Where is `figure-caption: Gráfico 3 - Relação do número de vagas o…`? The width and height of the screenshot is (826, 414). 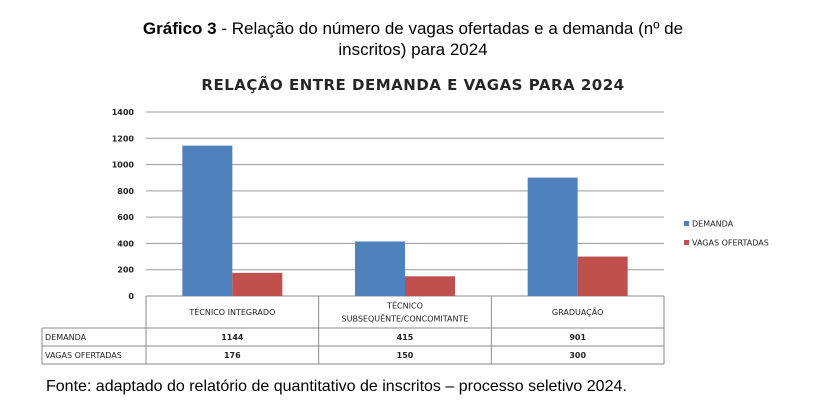
figure-caption: Gráfico 3 - Relação do número de vagas o… is located at coordinates (413, 39).